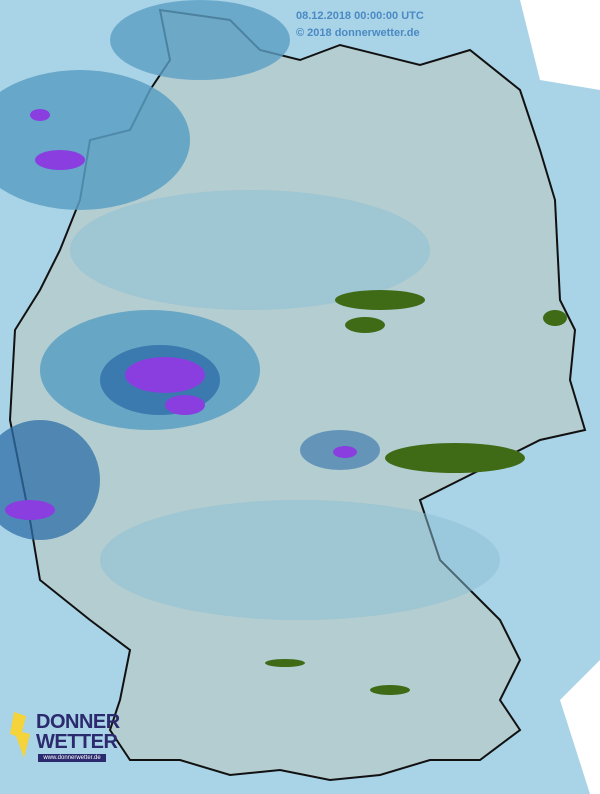 The width and height of the screenshot is (600, 794). What do you see at coordinates (358, 33) in the screenshot?
I see `copyright: © 2018 donnerwetter.de` at bounding box center [358, 33].